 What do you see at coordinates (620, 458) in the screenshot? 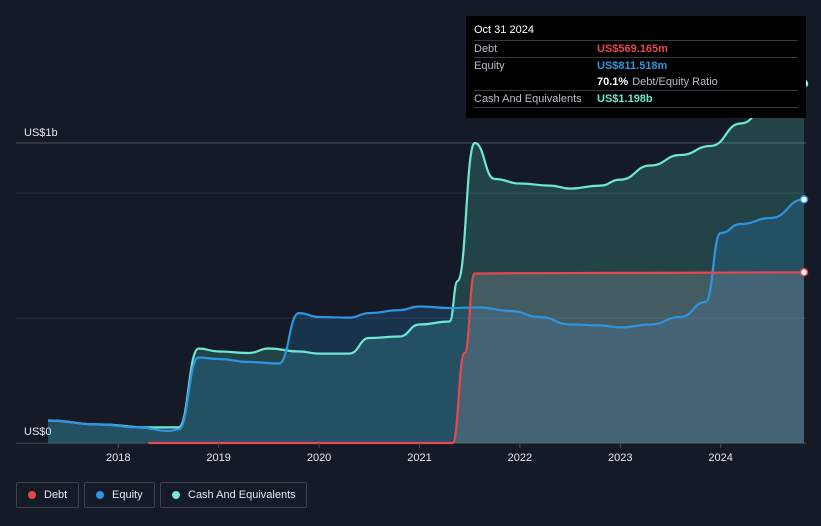
I see `x-tick-label: 2023` at bounding box center [620, 458].